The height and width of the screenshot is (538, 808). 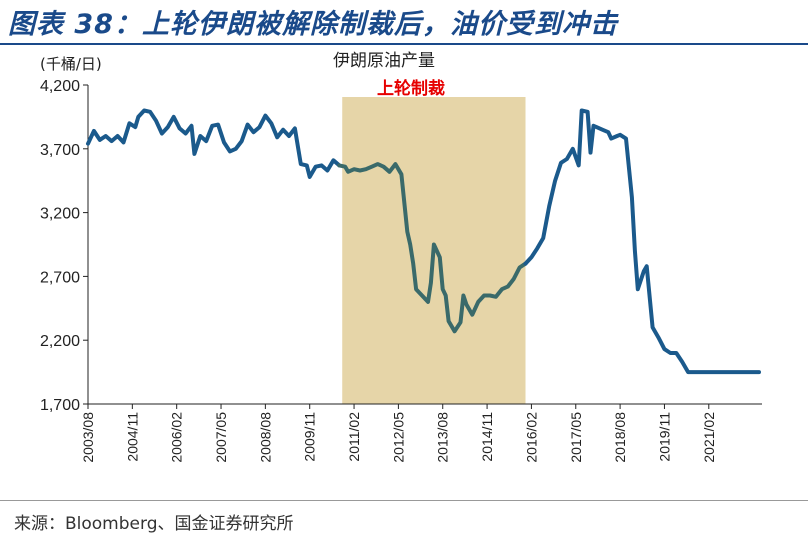 I want to click on series-line-pre-sanction, so click(x=214, y=143).